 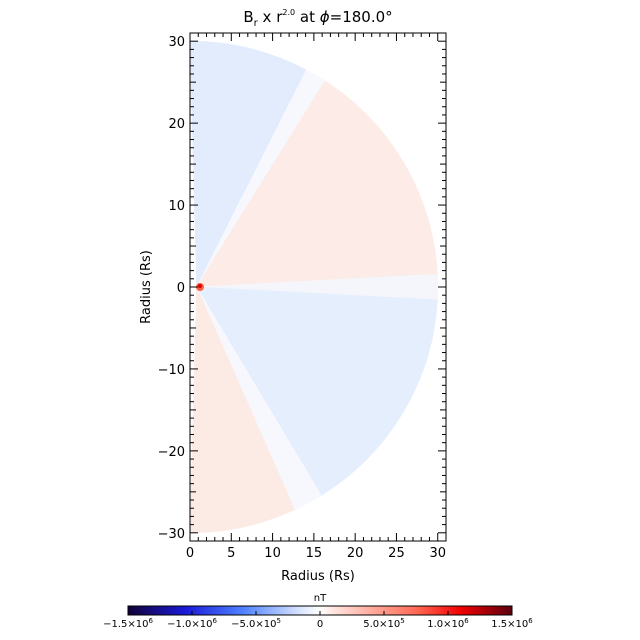 I want to click on y-tick-label: 30, so click(x=176, y=42).